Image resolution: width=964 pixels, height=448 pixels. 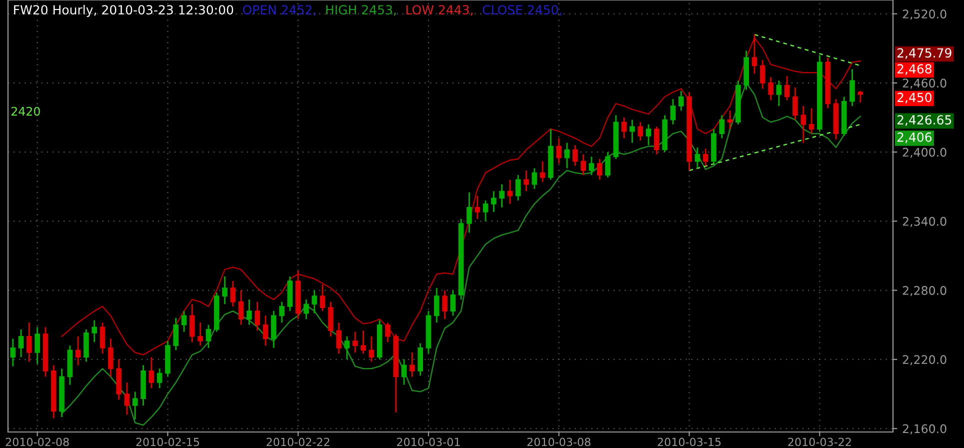 I want to click on annotation: HIGH 2453,, so click(x=361, y=10).